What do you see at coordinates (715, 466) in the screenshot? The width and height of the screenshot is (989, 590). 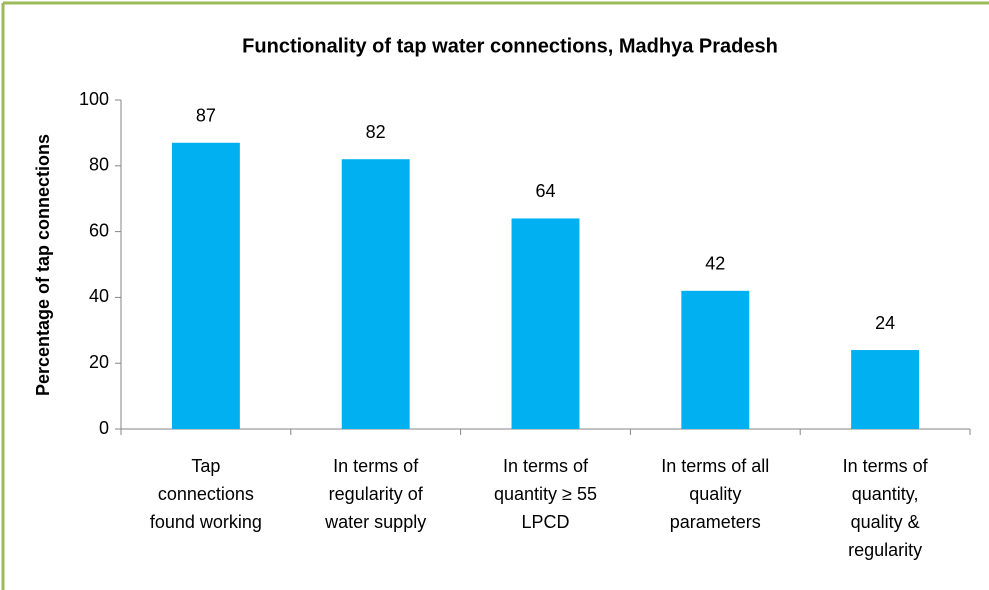 I see `x-tick-label: In terms of all` at bounding box center [715, 466].